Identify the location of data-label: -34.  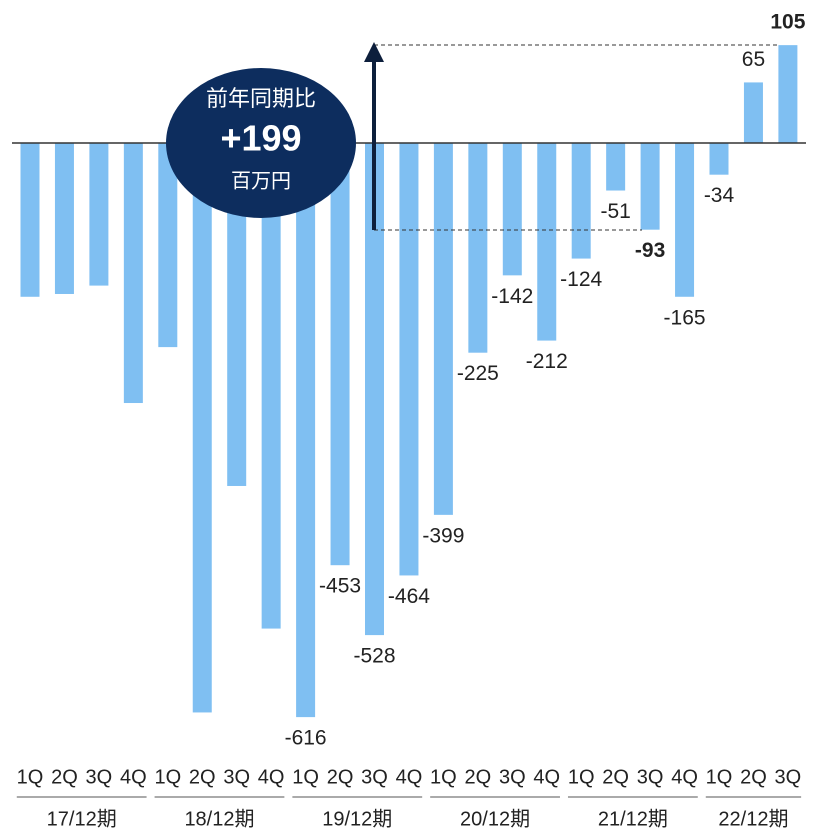
(719, 195).